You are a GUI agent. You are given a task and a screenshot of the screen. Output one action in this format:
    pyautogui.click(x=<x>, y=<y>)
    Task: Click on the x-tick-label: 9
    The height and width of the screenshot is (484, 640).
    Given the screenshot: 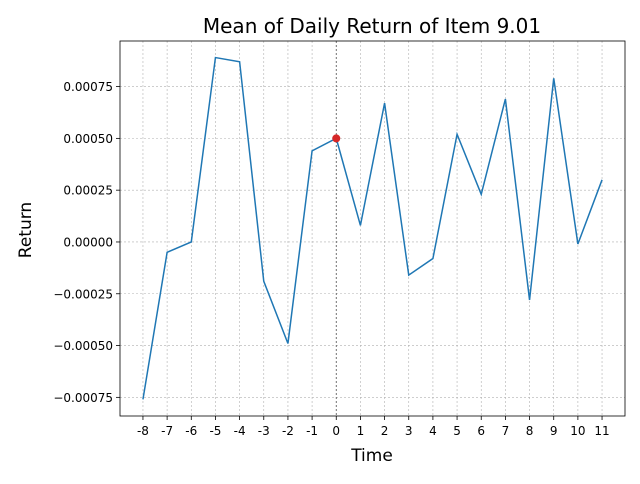 What is the action you would take?
    pyautogui.click(x=554, y=431)
    